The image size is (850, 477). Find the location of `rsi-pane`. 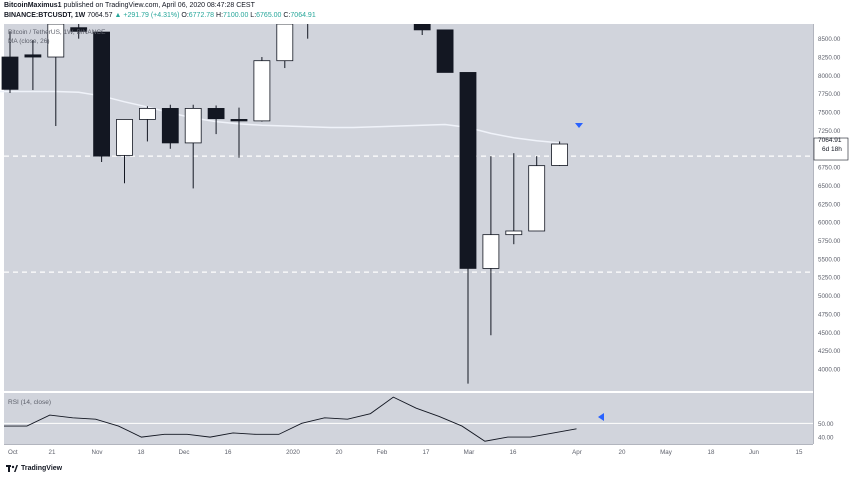

rsi-pane is located at coordinates (408, 418).